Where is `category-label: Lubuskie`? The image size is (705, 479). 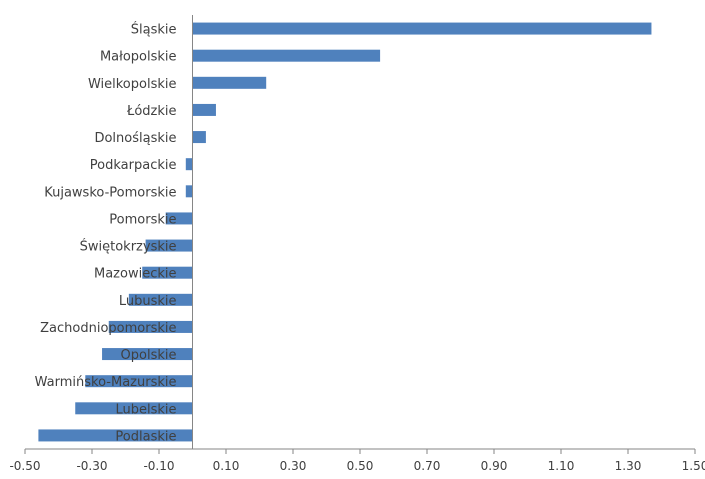 category-label: Lubuskie is located at coordinates (148, 301).